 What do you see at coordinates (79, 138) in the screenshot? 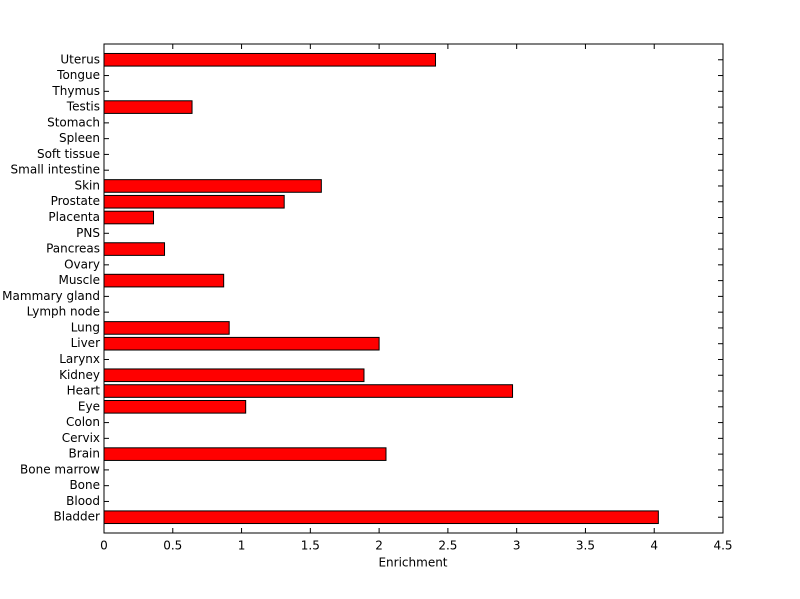
I see `y-tick-label: Spleen` at bounding box center [79, 138].